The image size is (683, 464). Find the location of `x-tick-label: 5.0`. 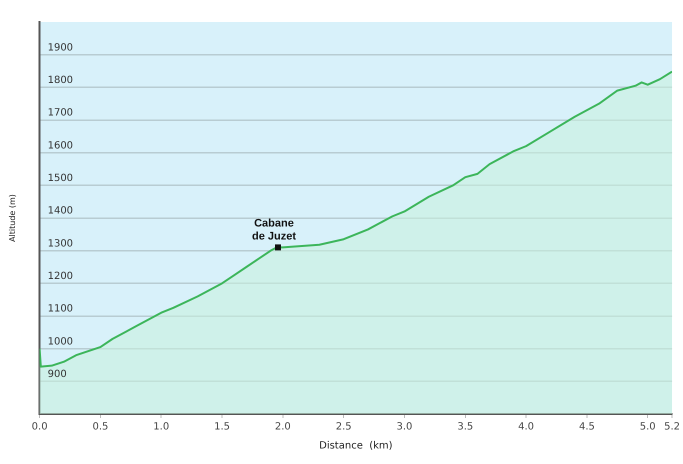

x-tick-label: 5.0 is located at coordinates (648, 427).